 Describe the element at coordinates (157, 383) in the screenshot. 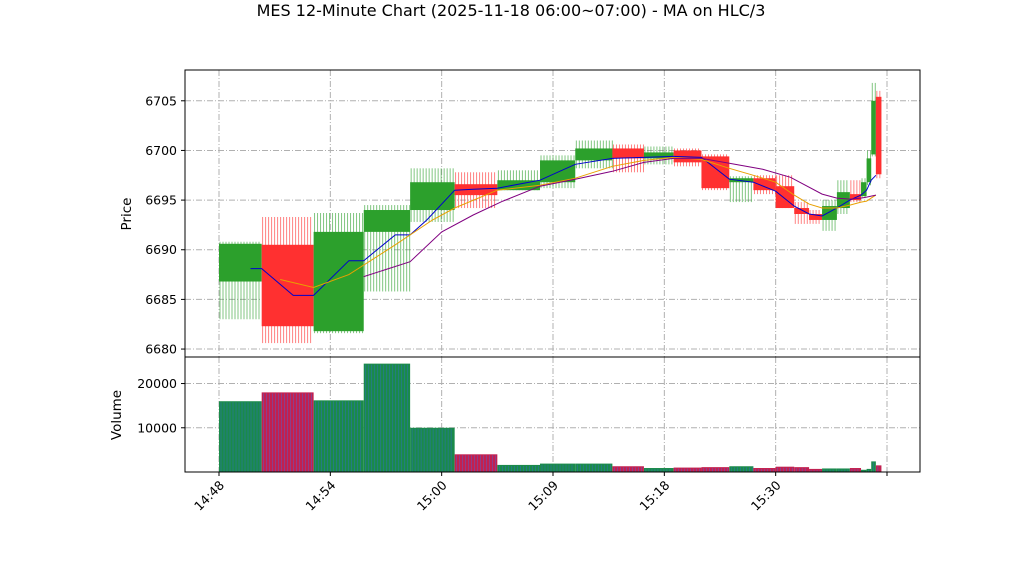

I see `volume-tick-label: 20000` at that location.